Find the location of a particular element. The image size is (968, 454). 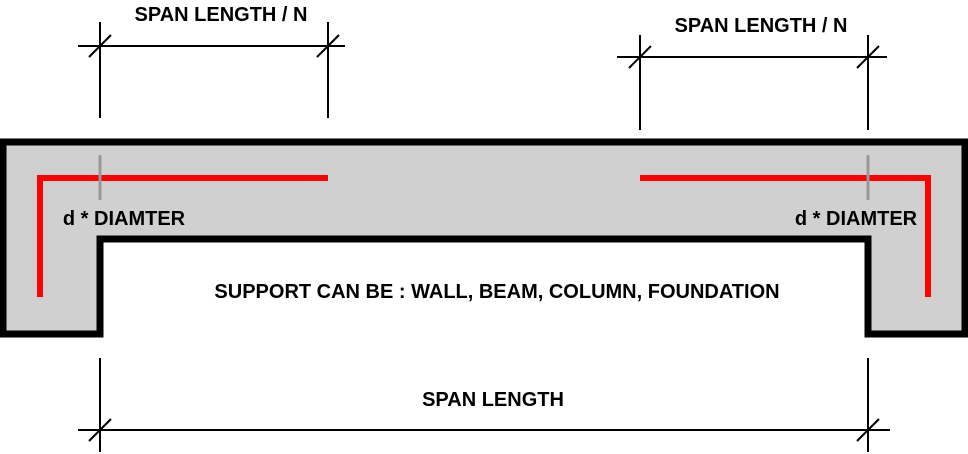

top-right-tick-left is located at coordinates (640, 57).